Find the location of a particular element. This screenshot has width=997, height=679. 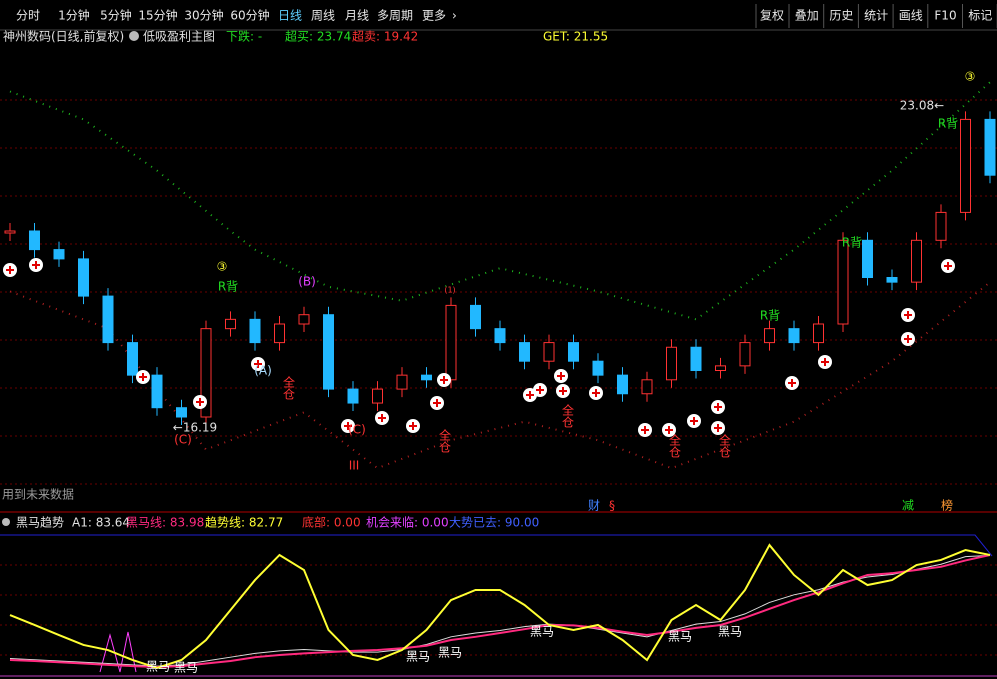

toolbar-button: 叠加 is located at coordinates (807, 16).